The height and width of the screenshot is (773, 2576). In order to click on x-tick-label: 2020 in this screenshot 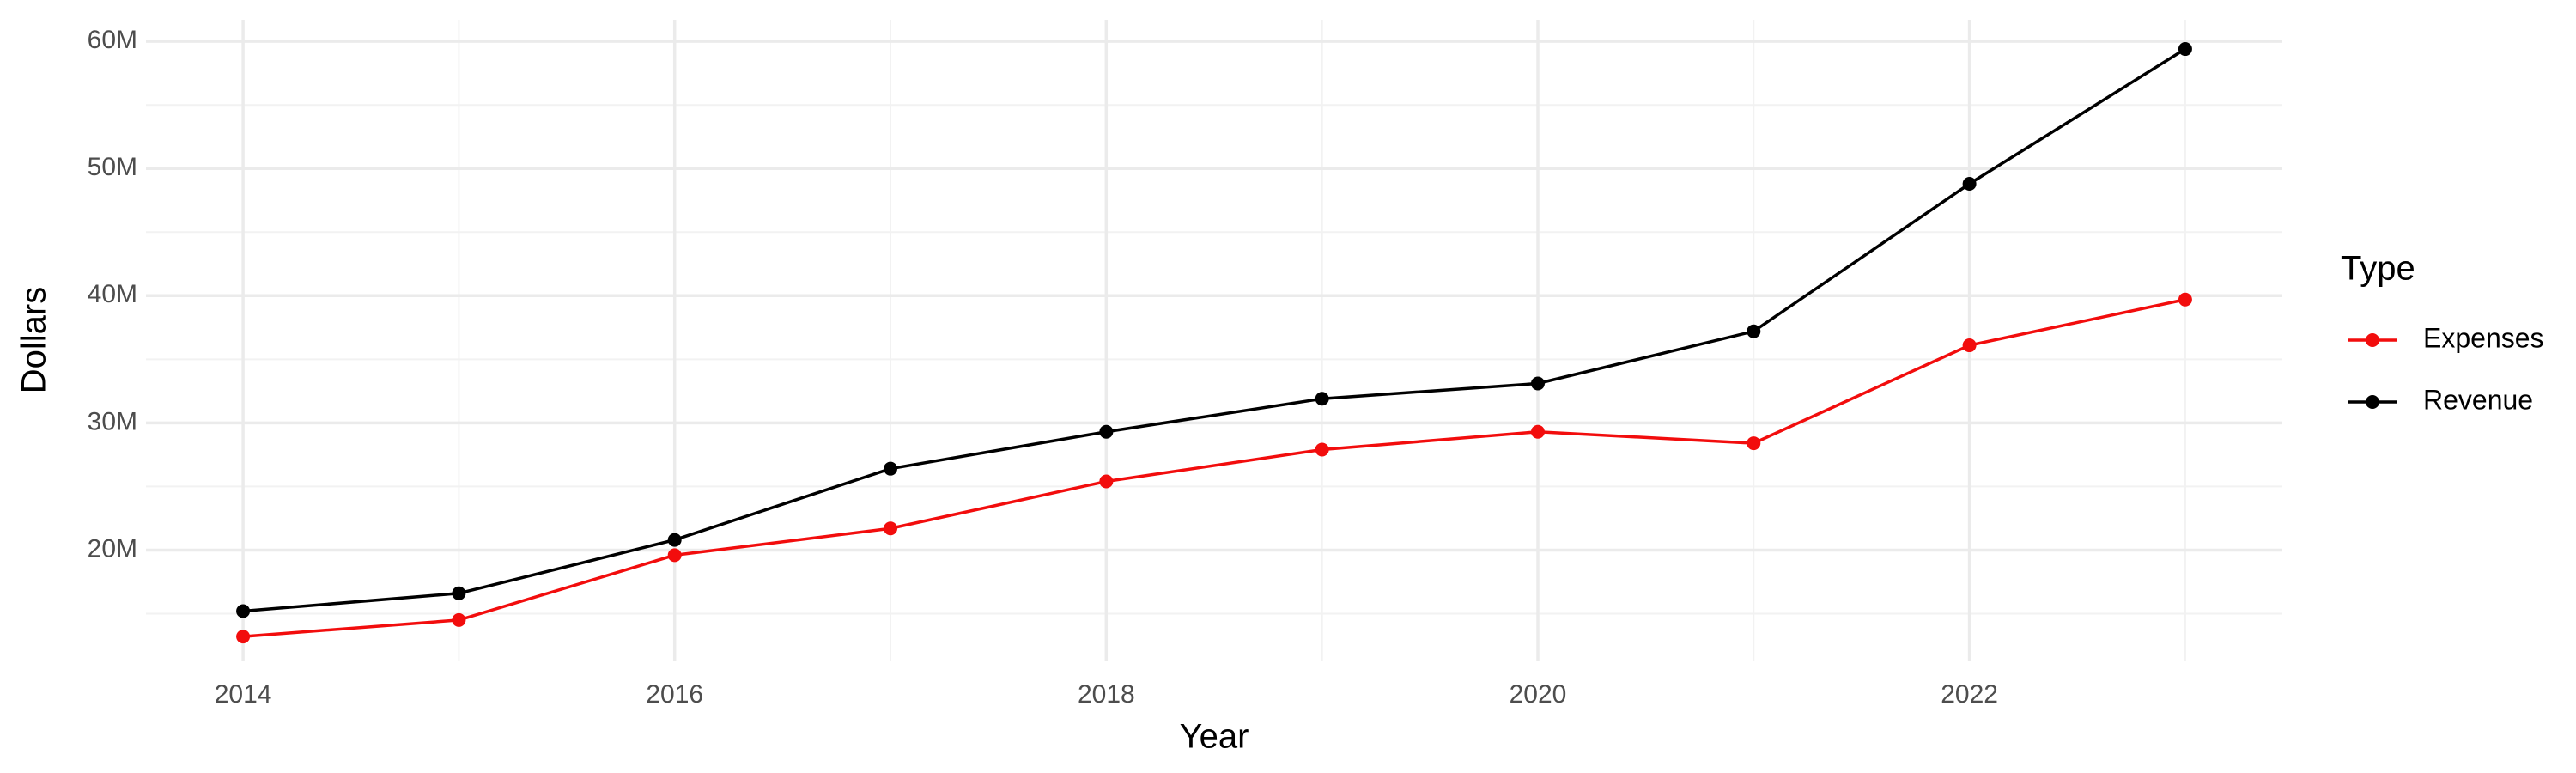, I will do `click(1539, 694)`.